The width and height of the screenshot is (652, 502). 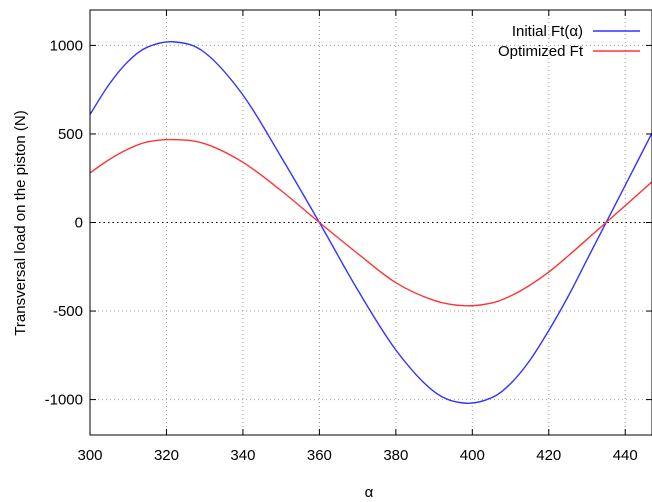 I want to click on x-tick-label: 400, so click(x=472, y=455).